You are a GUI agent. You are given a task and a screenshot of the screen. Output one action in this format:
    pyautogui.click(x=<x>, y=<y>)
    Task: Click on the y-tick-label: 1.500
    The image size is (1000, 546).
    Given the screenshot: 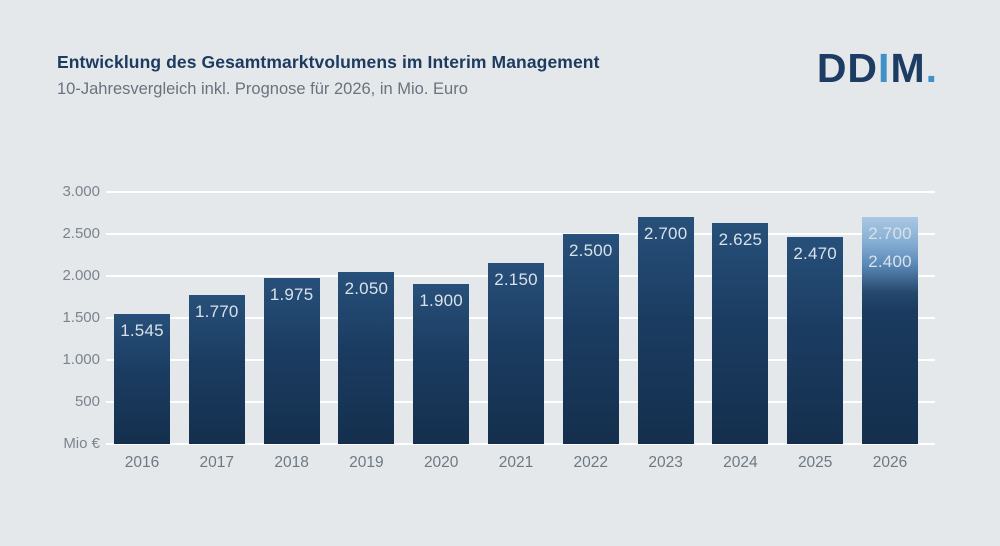 What is the action you would take?
    pyautogui.click(x=81, y=317)
    